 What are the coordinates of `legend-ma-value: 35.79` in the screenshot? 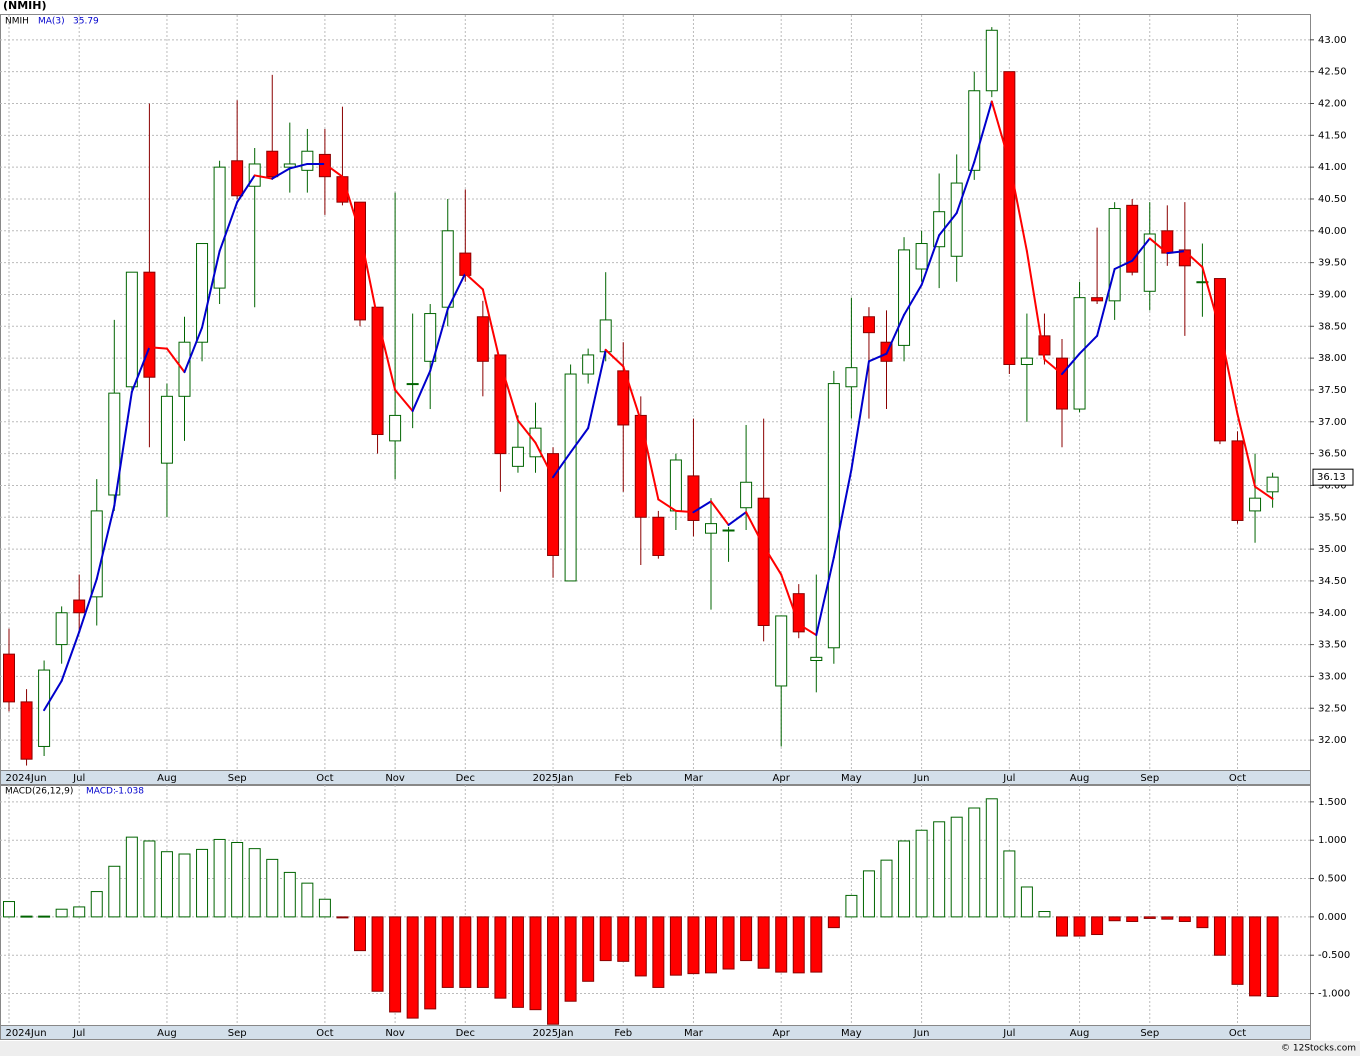 It's located at (86, 22).